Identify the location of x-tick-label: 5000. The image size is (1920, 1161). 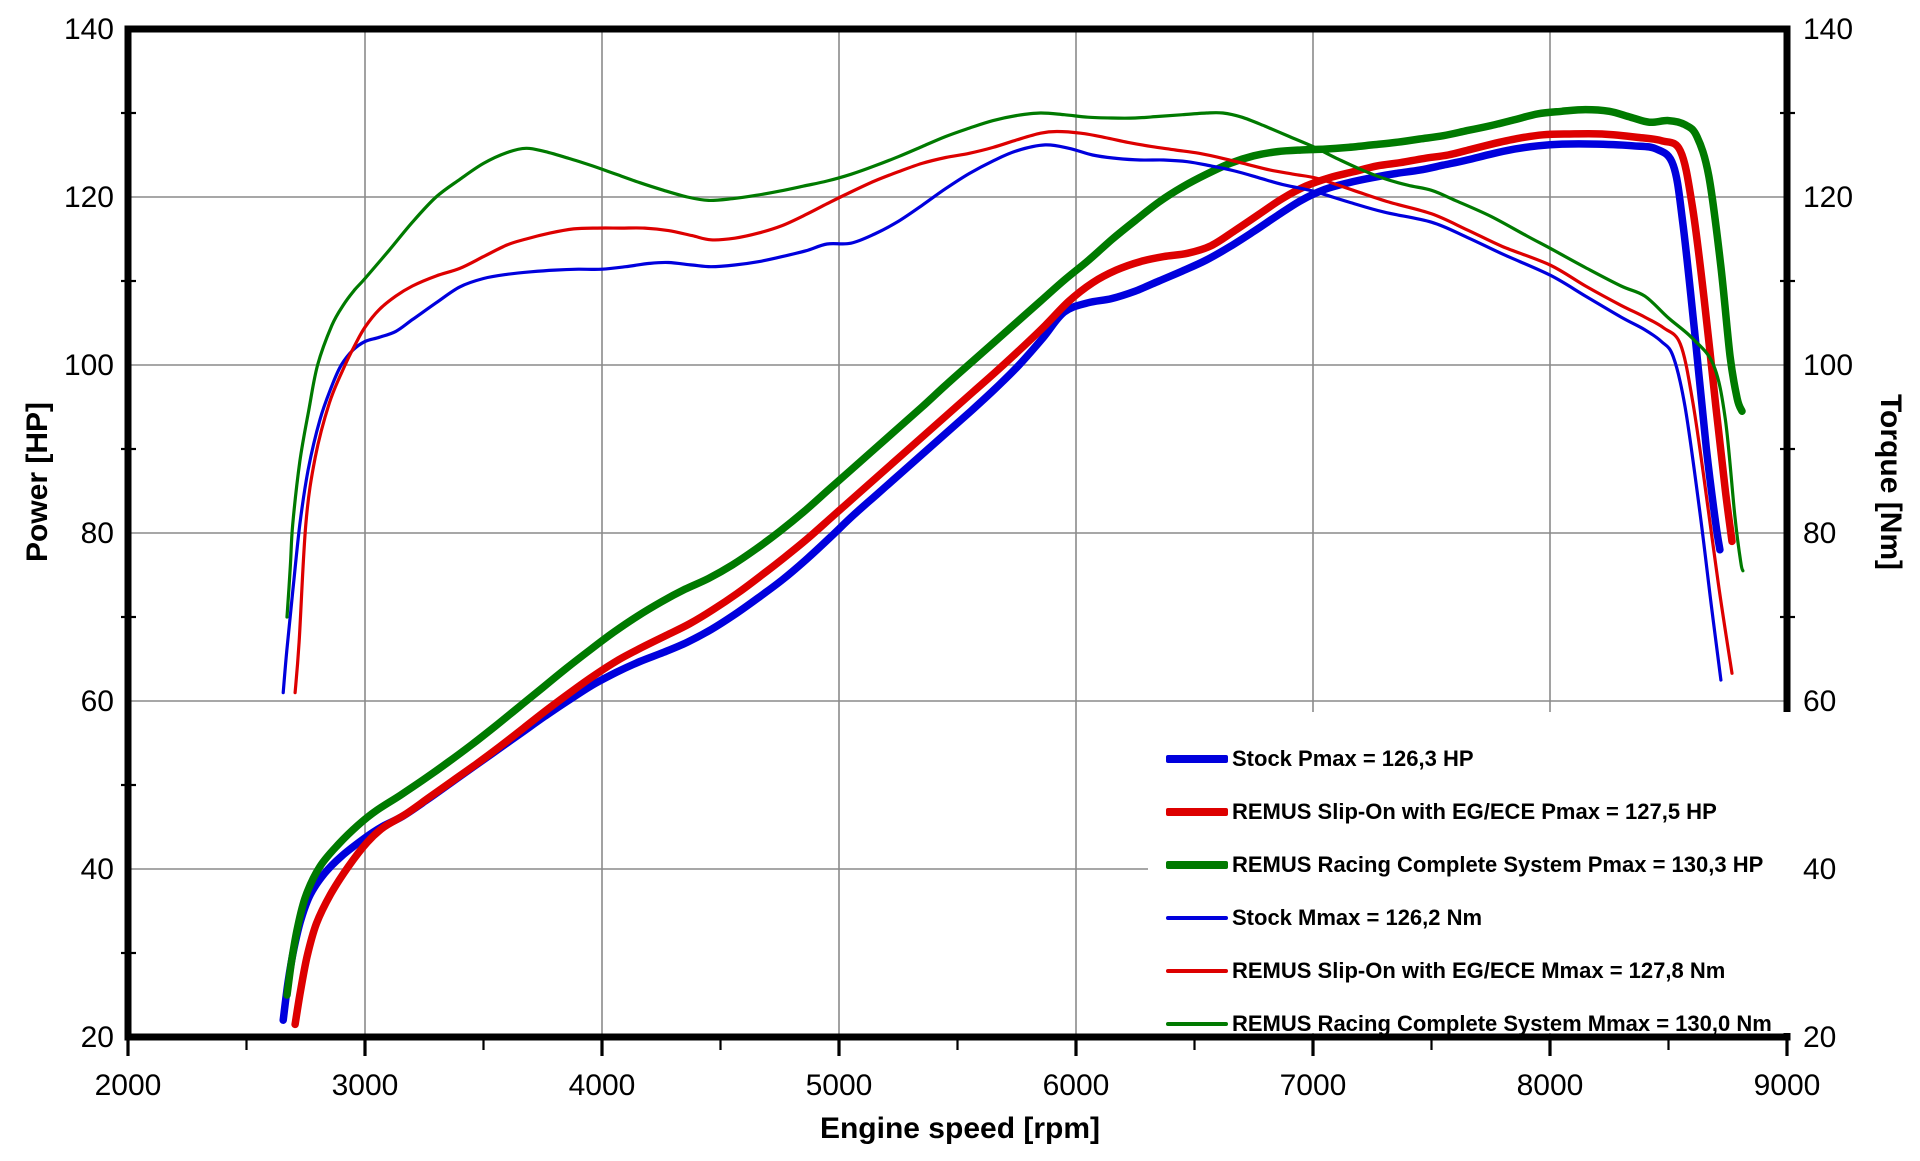
(839, 1085).